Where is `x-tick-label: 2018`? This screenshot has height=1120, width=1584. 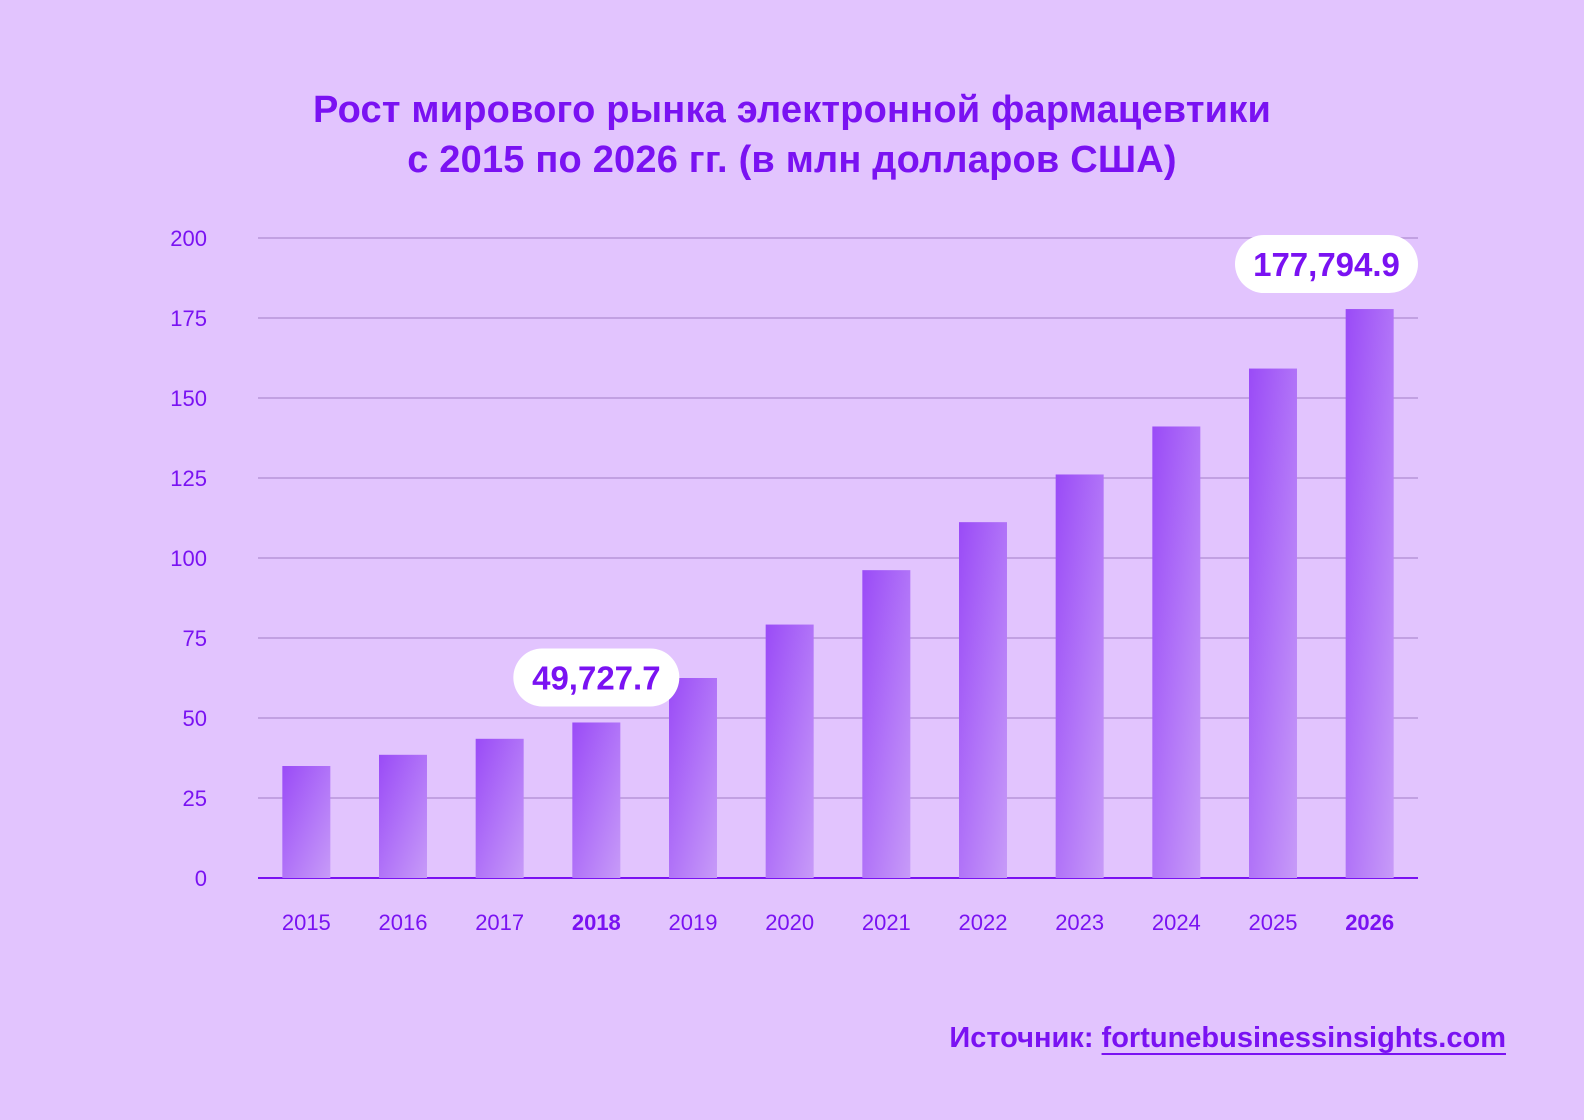 x-tick-label: 2018 is located at coordinates (596, 922).